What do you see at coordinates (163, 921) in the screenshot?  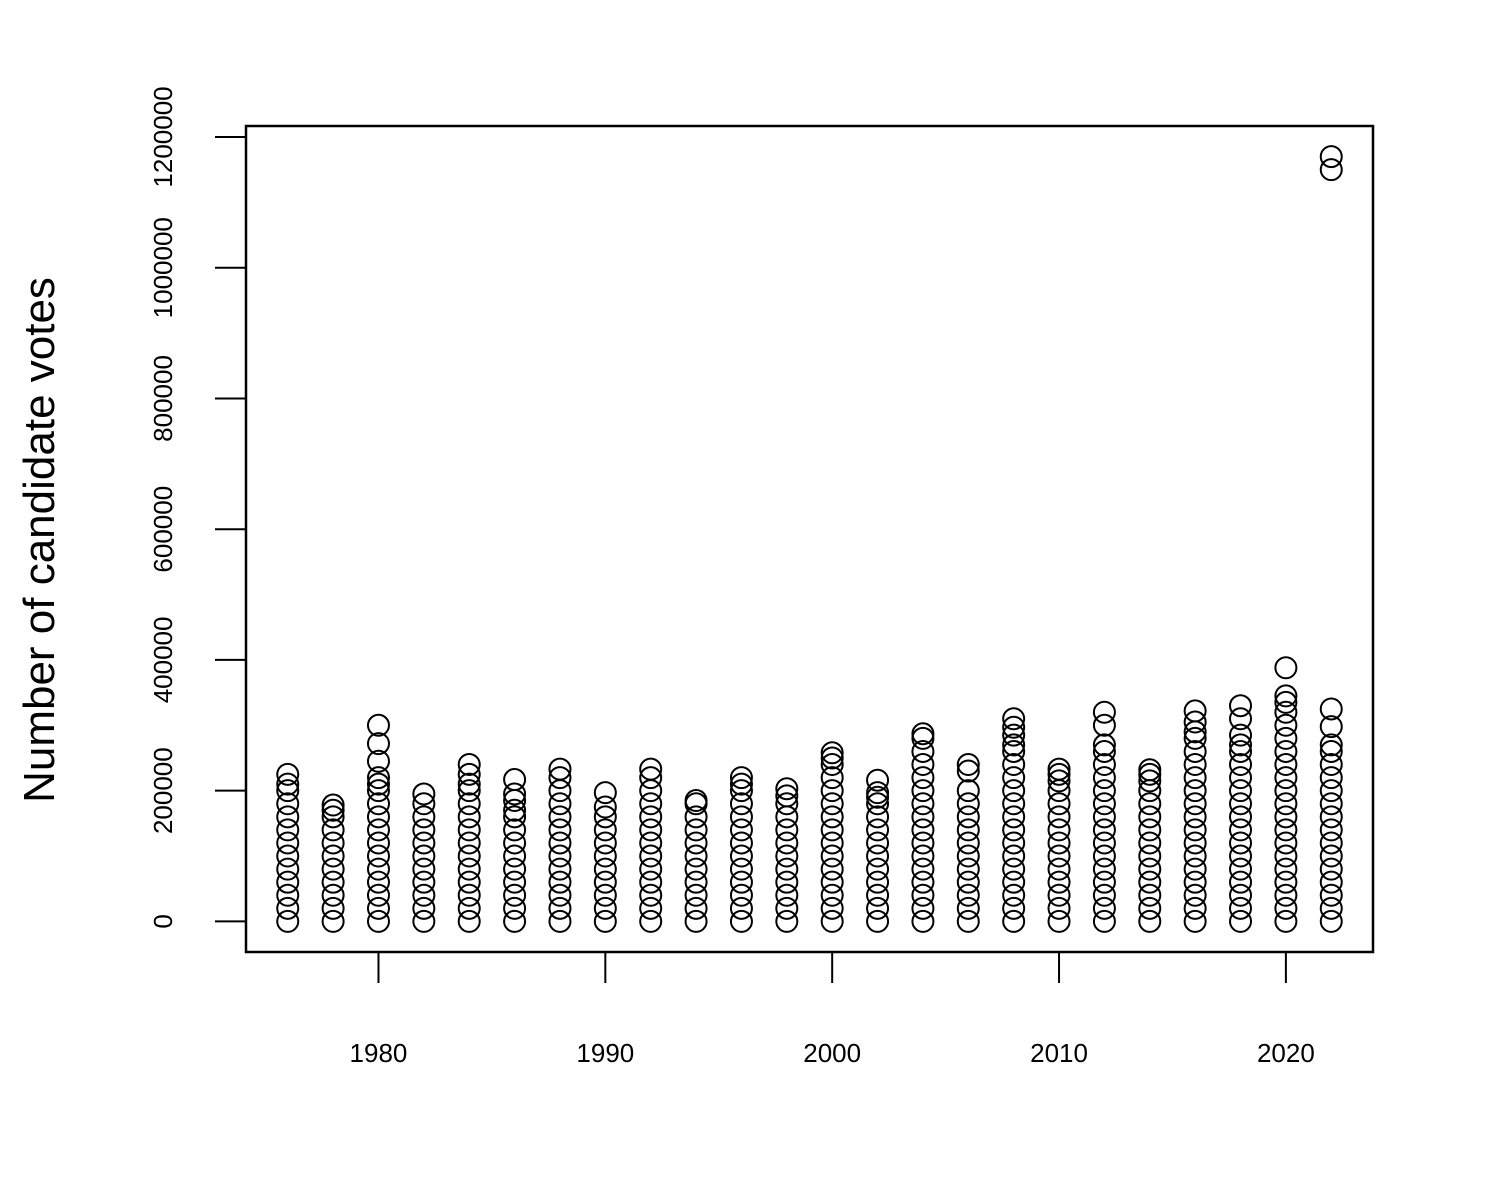 I see `y-tick-label: 0` at bounding box center [163, 921].